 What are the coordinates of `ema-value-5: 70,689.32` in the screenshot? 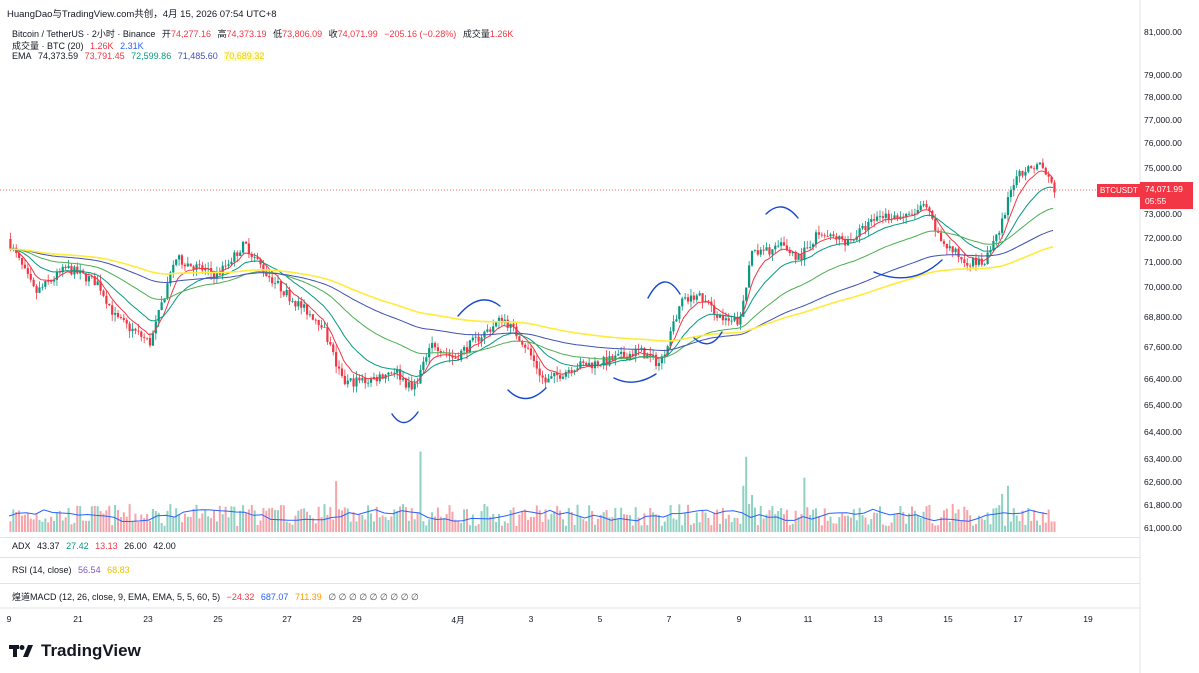 It's located at (244, 56).